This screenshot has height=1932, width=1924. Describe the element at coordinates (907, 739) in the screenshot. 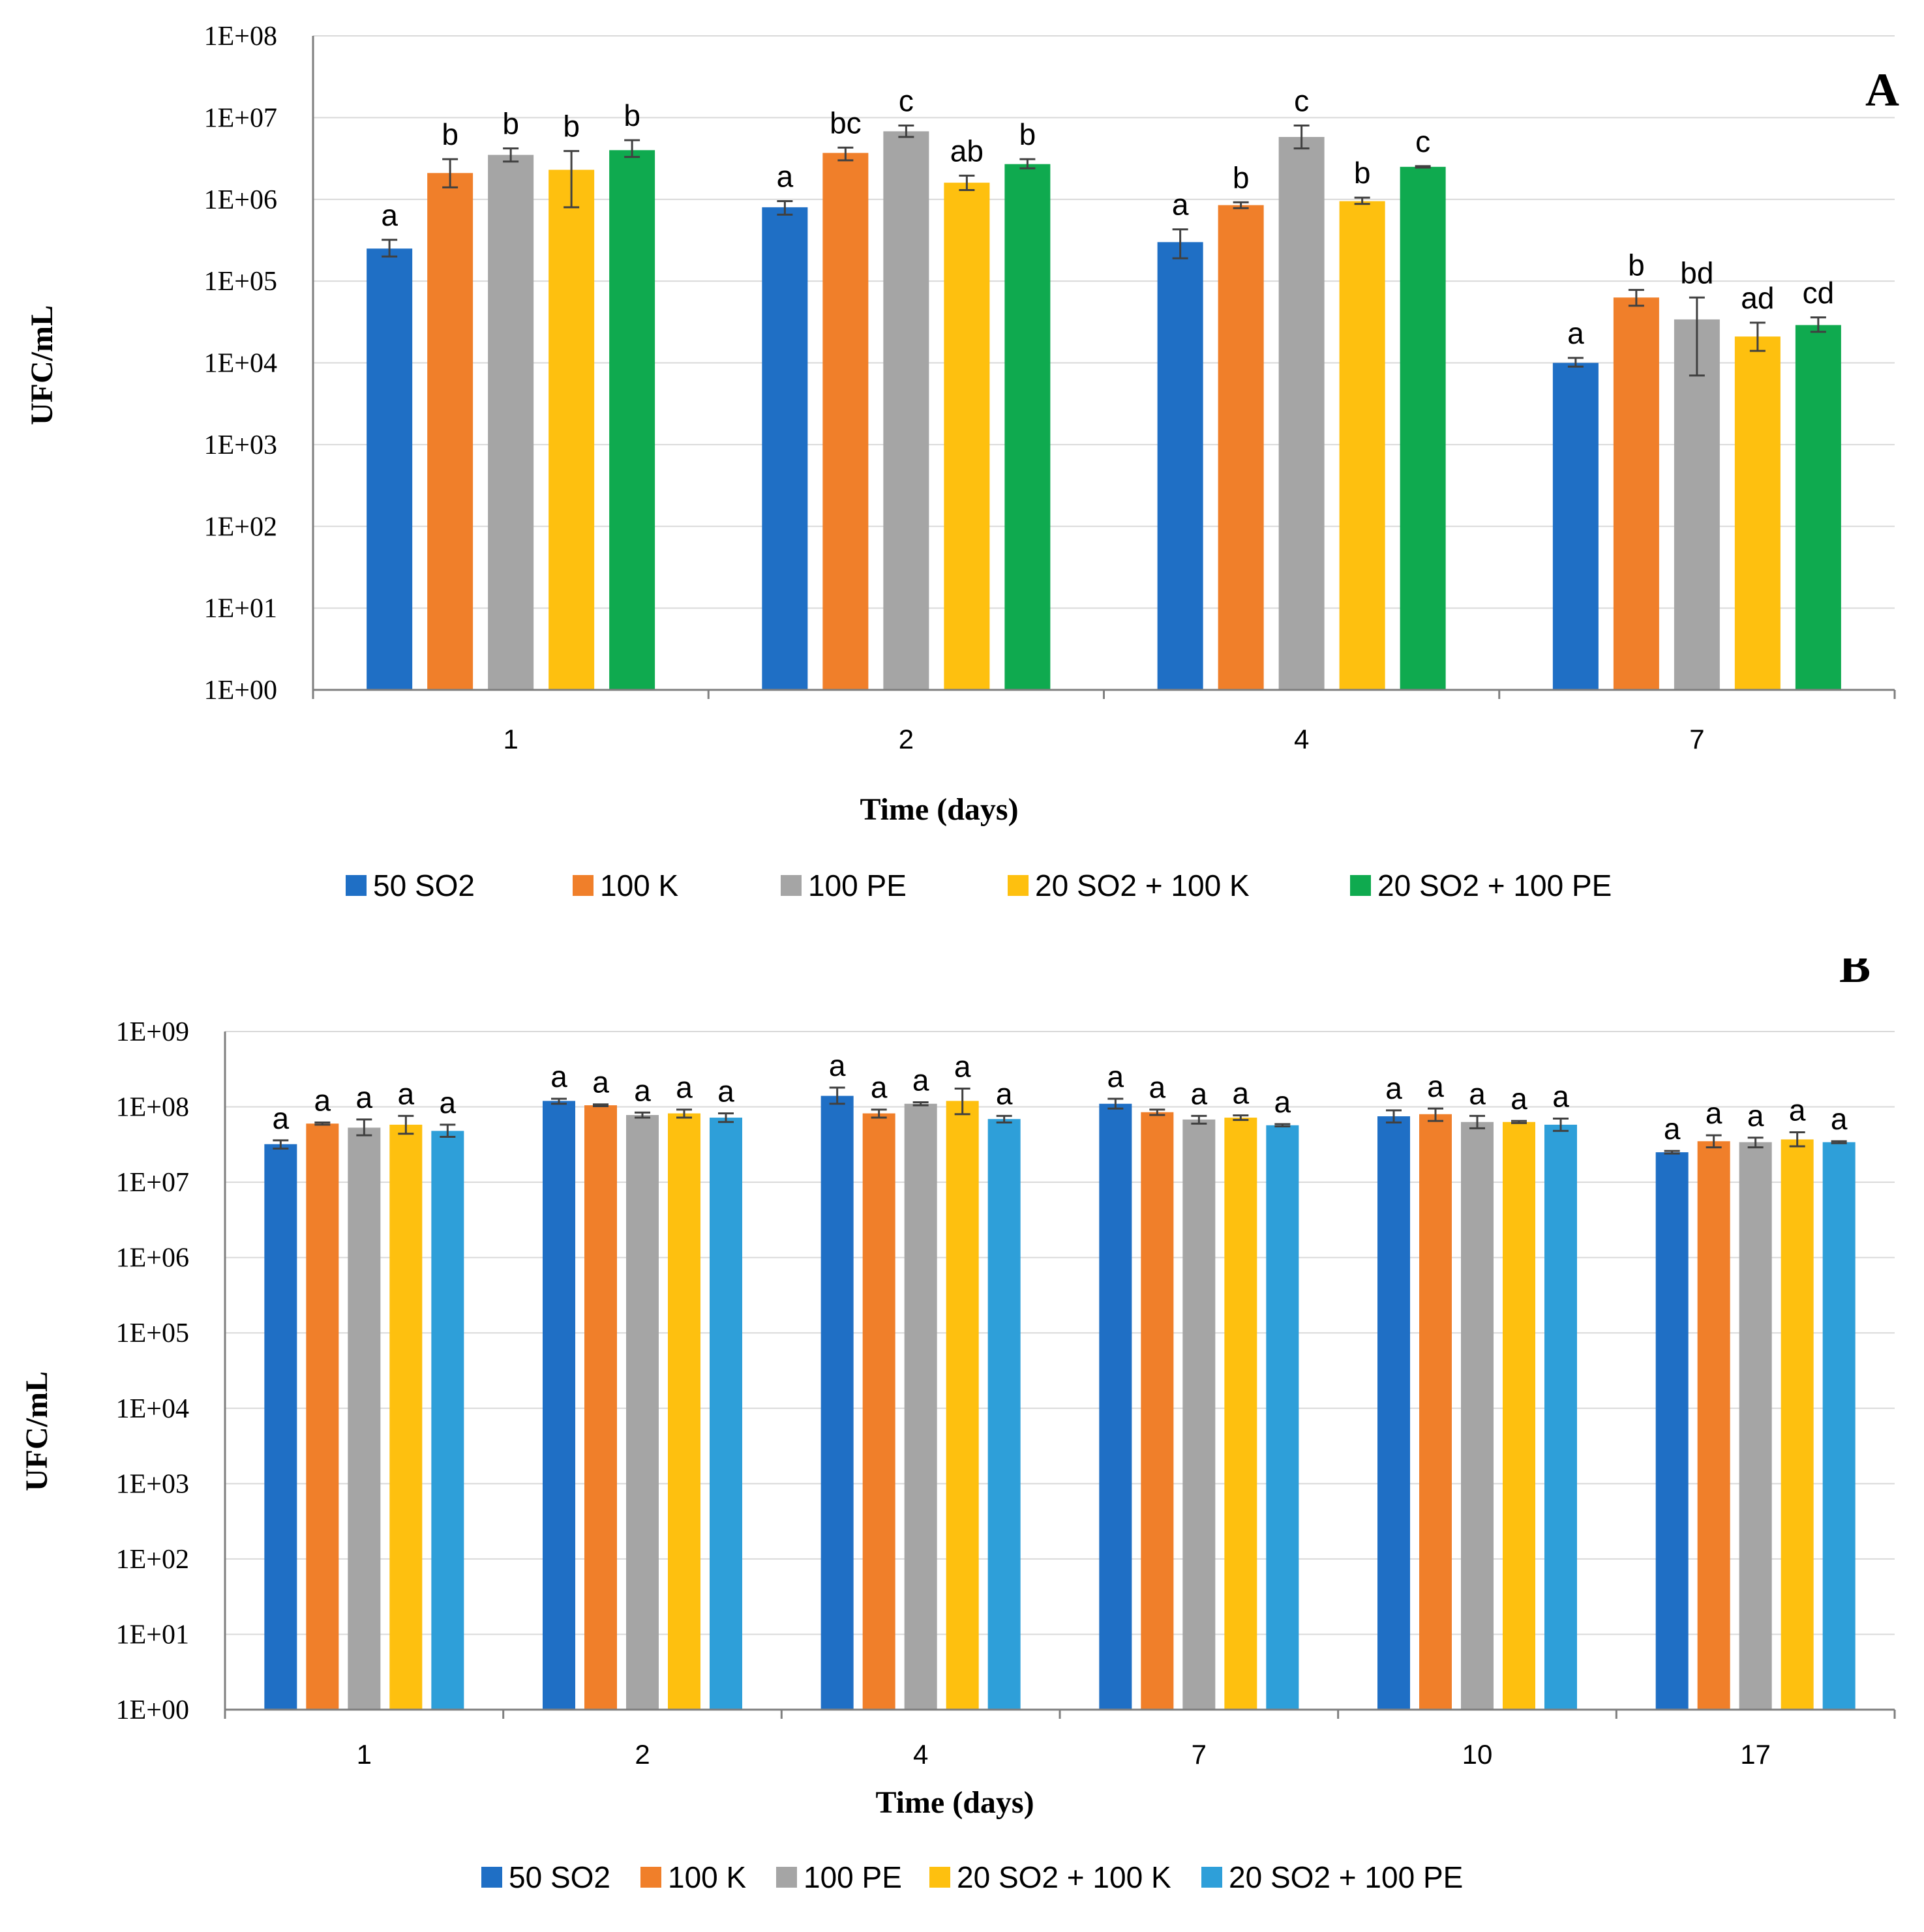

I see `x-tick-label: 2` at that location.